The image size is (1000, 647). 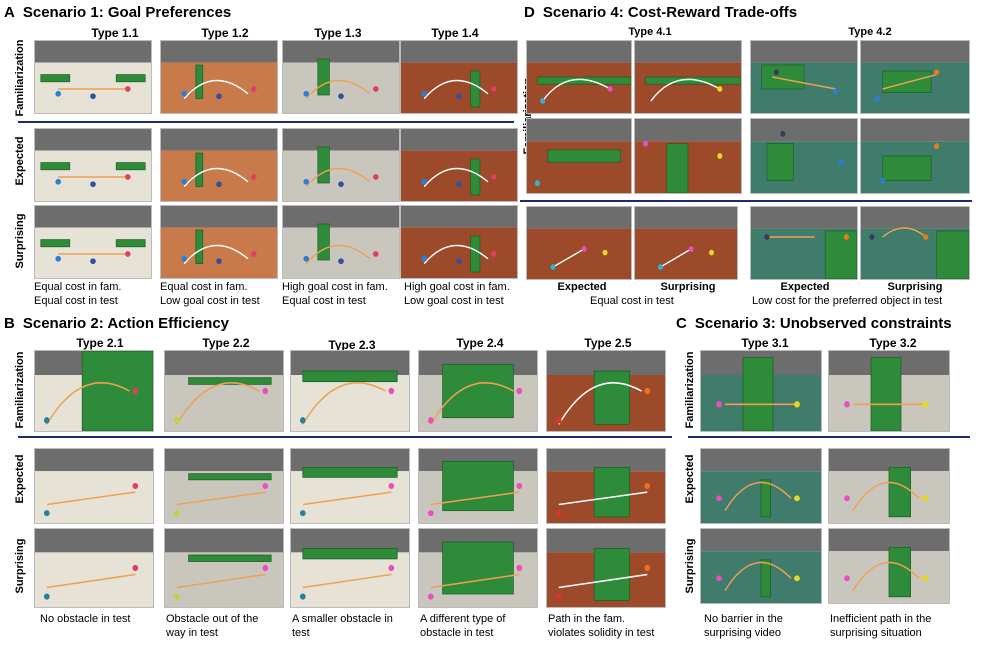 What do you see at coordinates (893, 343) in the screenshot?
I see `type-label: Type 3.2` at bounding box center [893, 343].